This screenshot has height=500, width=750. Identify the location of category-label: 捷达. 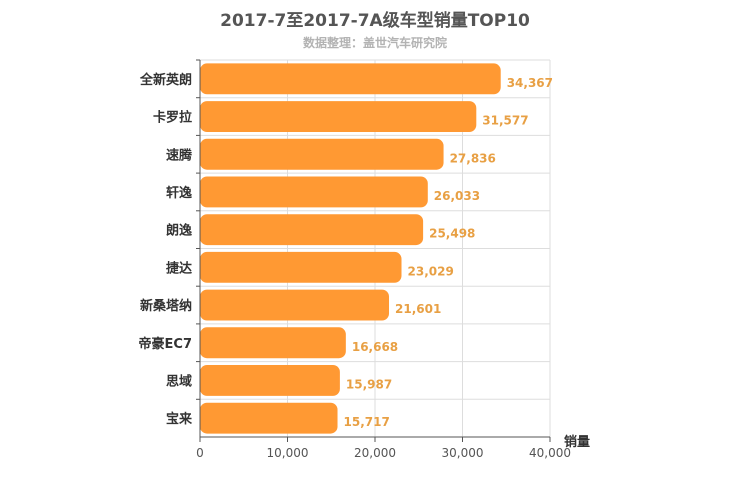
(179, 268).